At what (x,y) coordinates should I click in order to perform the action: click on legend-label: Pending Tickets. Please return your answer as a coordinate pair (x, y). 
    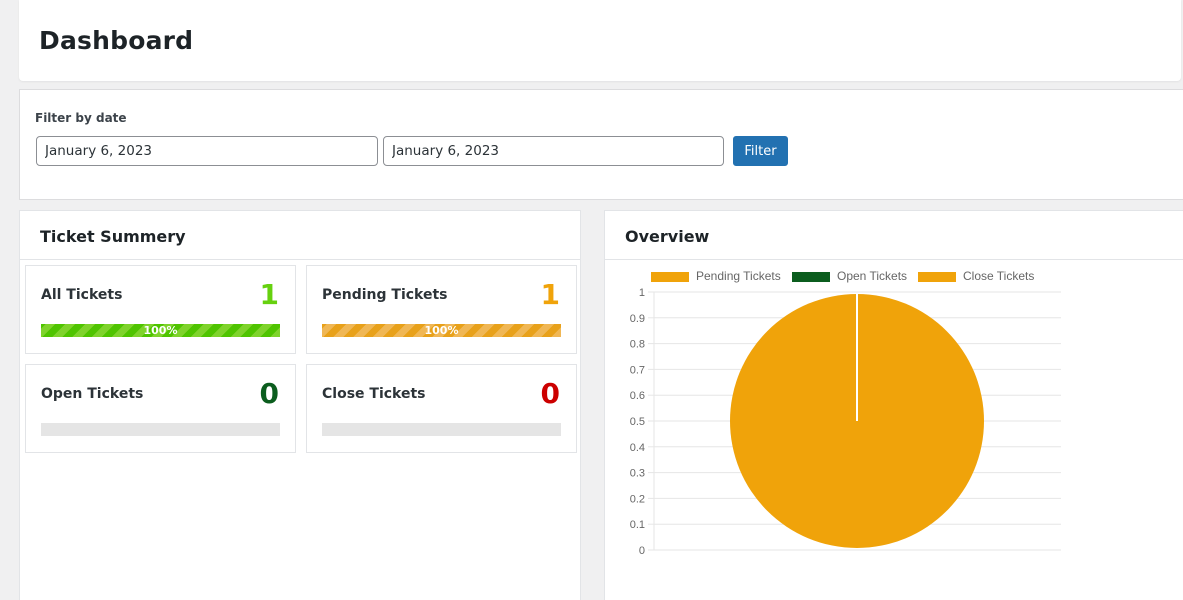
    Looking at the image, I should click on (738, 276).